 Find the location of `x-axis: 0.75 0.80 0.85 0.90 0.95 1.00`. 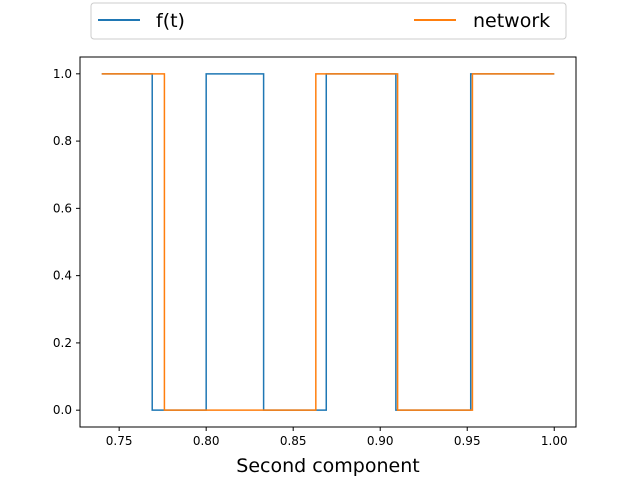

x-axis: 0.75 0.80 0.85 0.90 0.95 1.00 is located at coordinates (337, 437).